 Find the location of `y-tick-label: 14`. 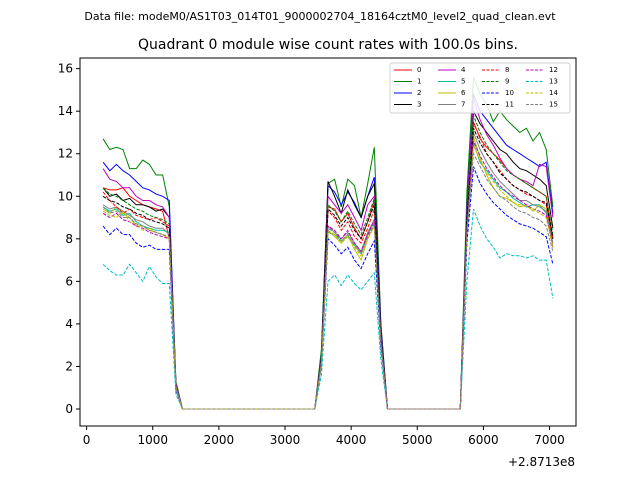

y-tick-label: 14 is located at coordinates (65, 111).